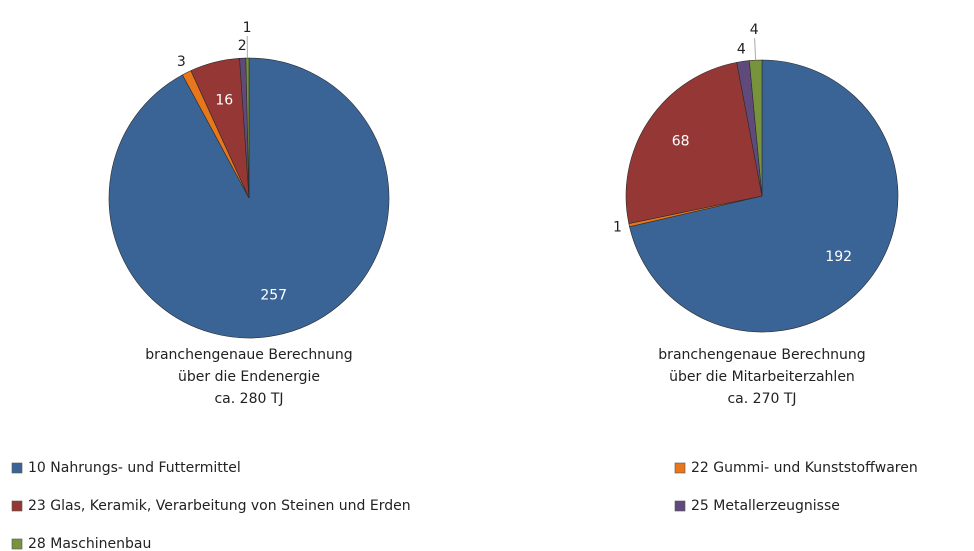  I want to click on data-label: 2, so click(242, 46).